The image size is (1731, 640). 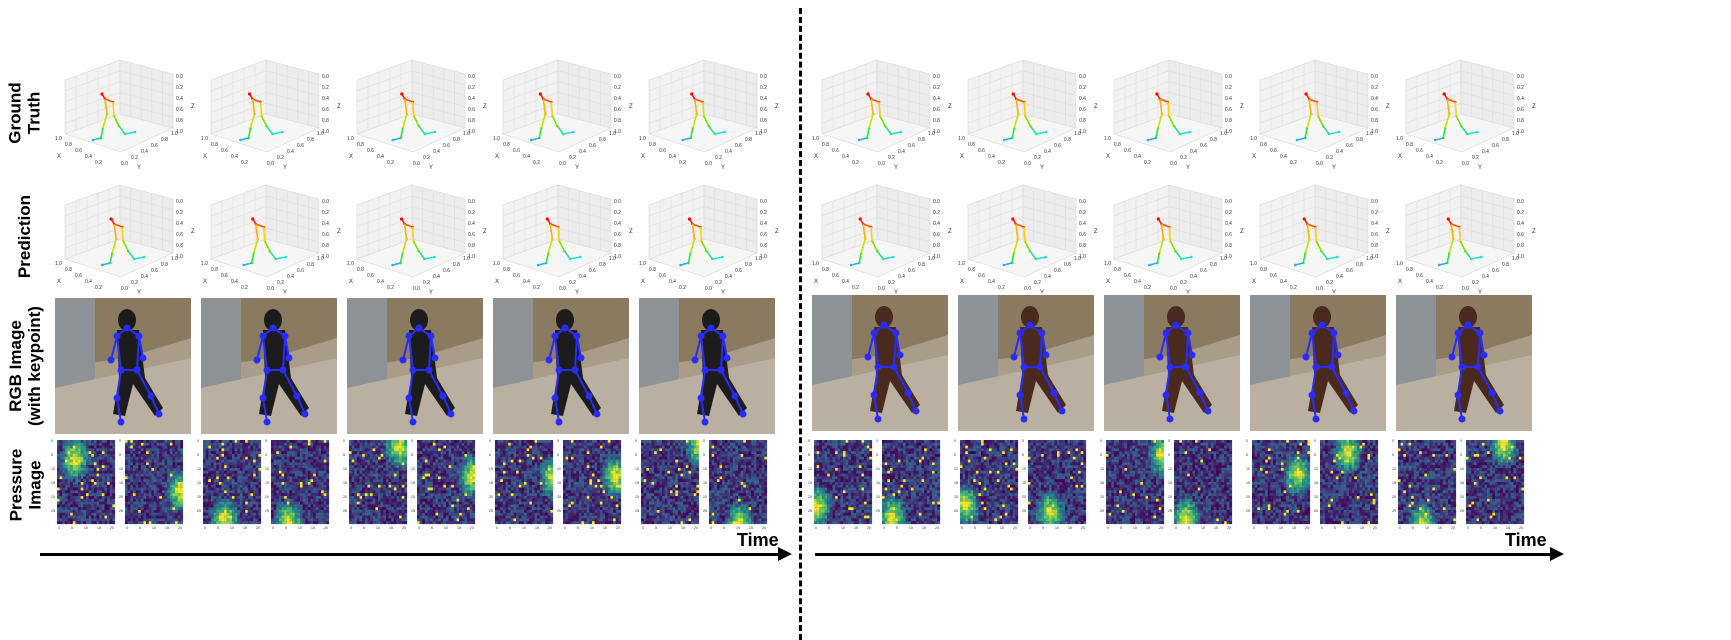 What do you see at coordinates (431, 167) in the screenshot?
I see `y-axis-label: Y` at bounding box center [431, 167].